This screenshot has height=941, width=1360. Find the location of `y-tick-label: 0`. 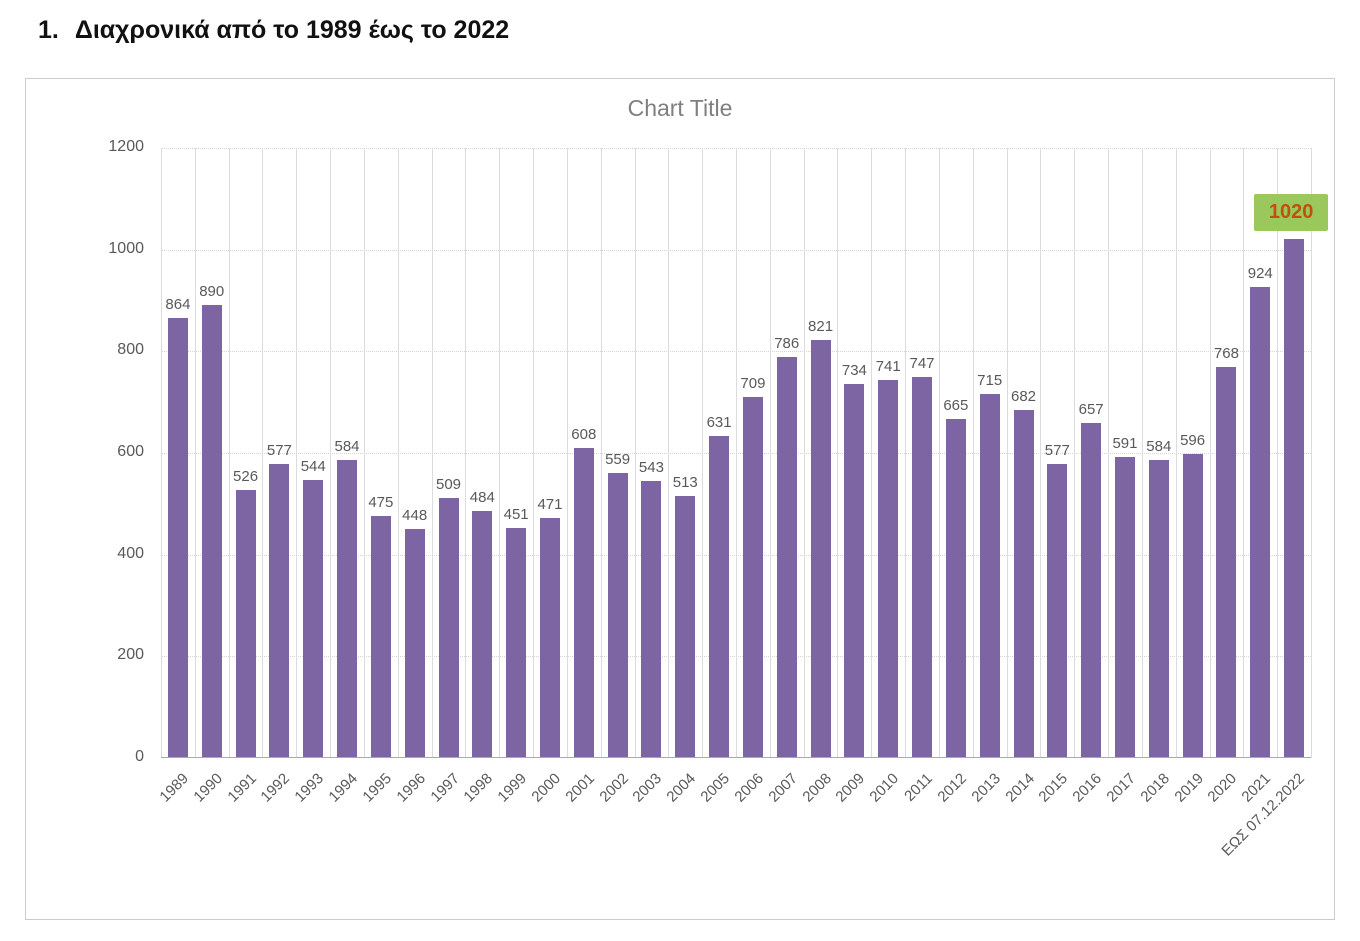

y-tick-label: 0 is located at coordinates (139, 756).